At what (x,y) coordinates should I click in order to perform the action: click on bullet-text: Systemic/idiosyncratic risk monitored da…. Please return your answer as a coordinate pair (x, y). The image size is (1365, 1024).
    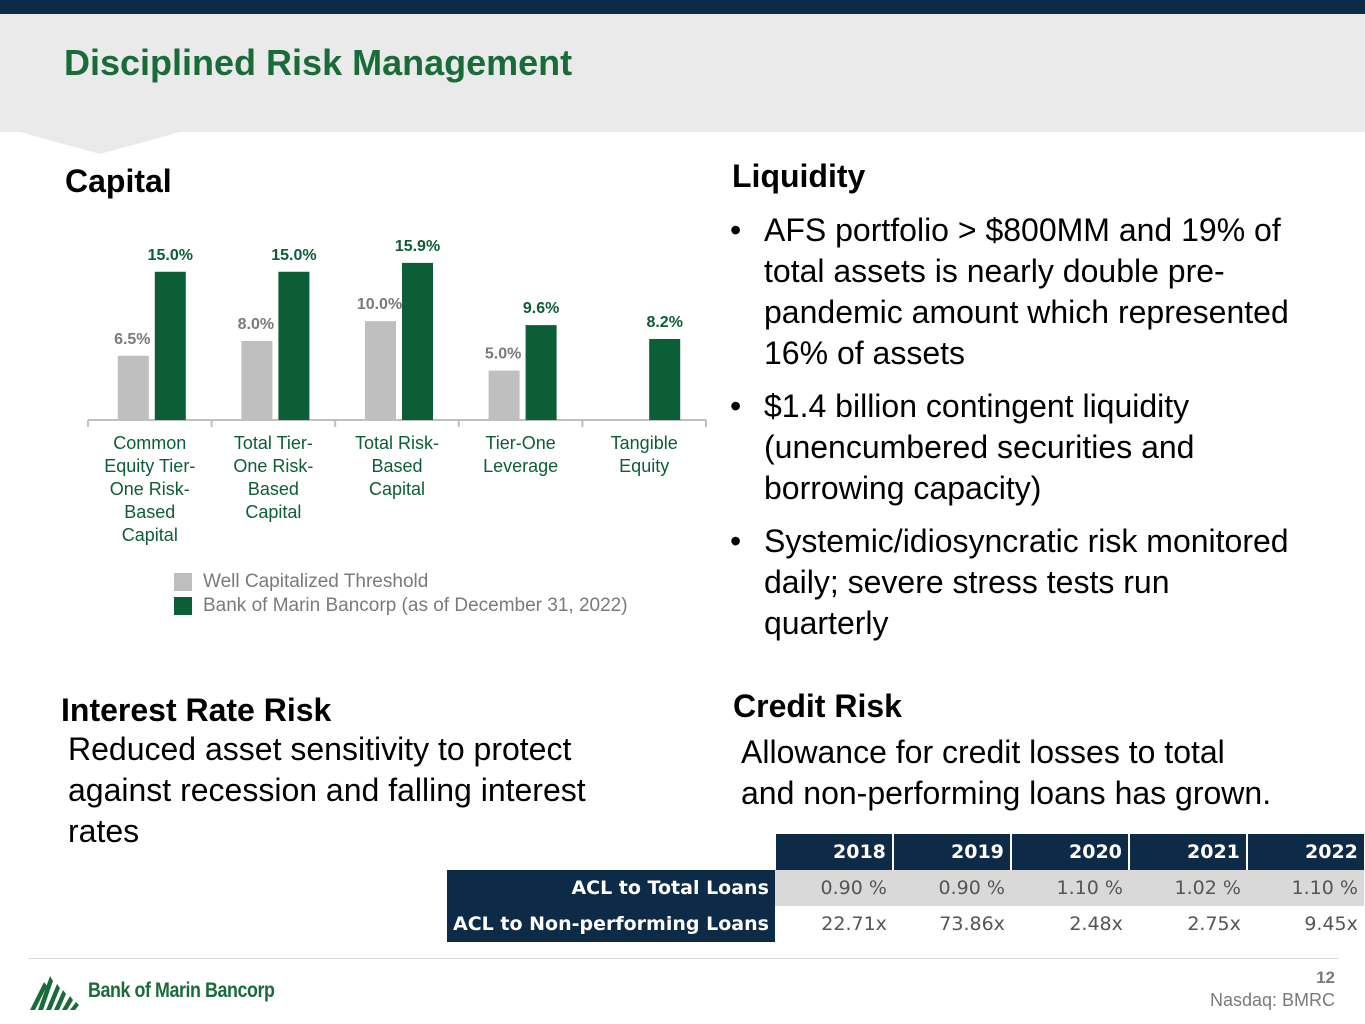
    Looking at the image, I should click on (1026, 582).